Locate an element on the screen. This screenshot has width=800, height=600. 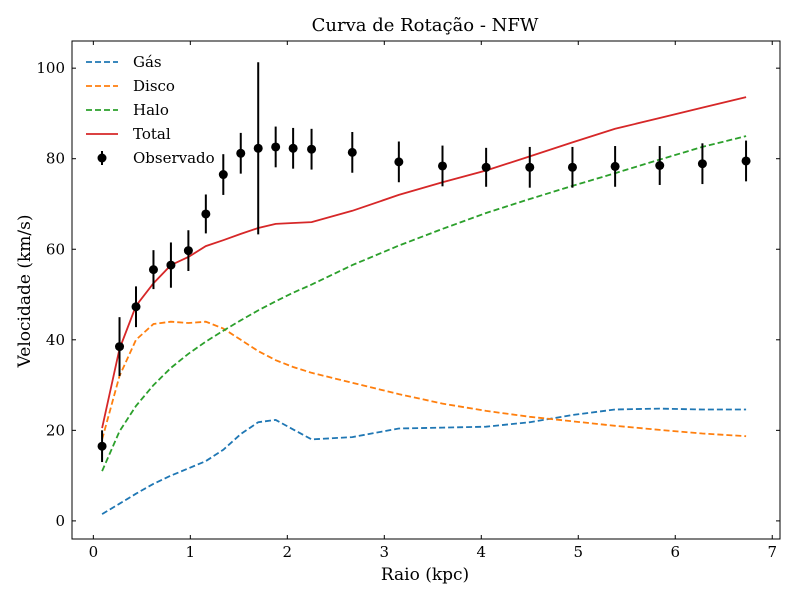
x-axis-label: Raio (kpc) is located at coordinates (425, 575).